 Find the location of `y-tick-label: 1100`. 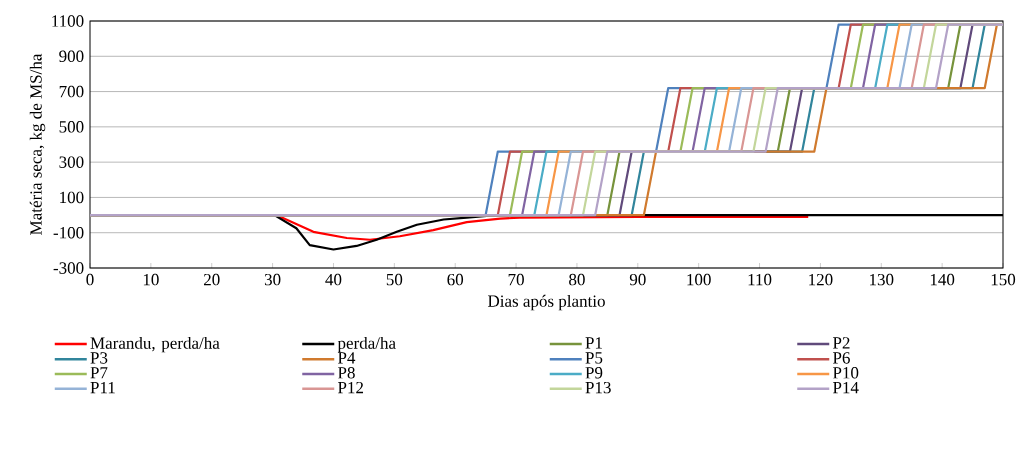

y-tick-label: 1100 is located at coordinates (68, 21).